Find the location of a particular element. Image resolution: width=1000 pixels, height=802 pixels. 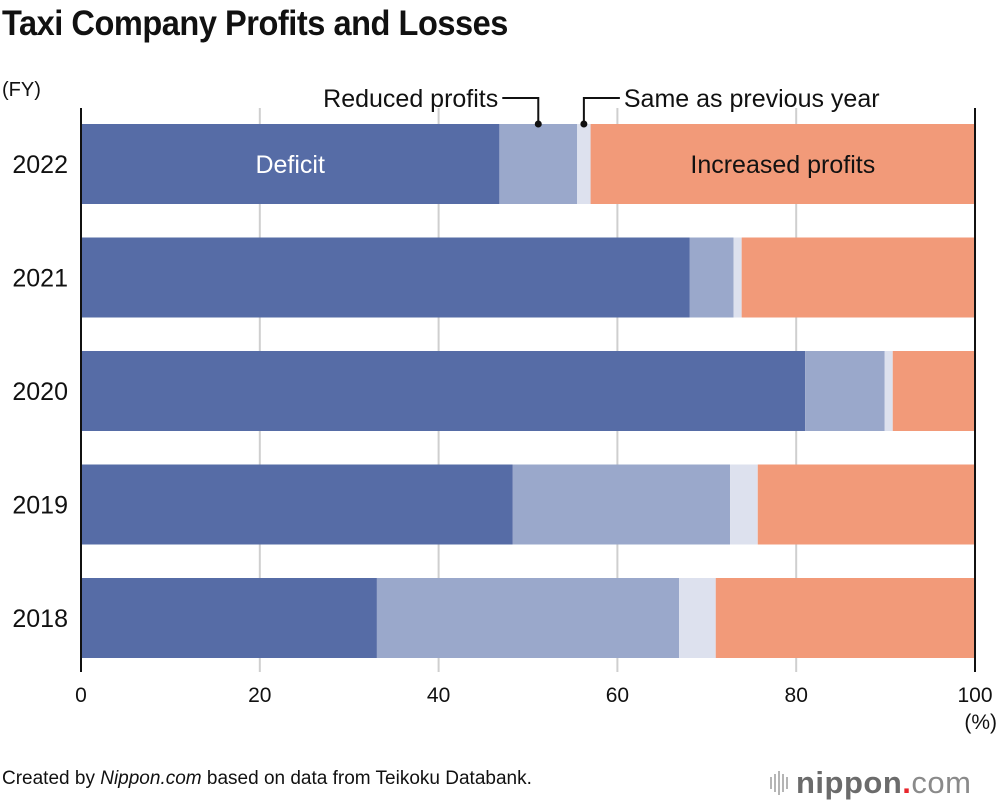

x-tick-label-40: 40 is located at coordinates (438, 695).